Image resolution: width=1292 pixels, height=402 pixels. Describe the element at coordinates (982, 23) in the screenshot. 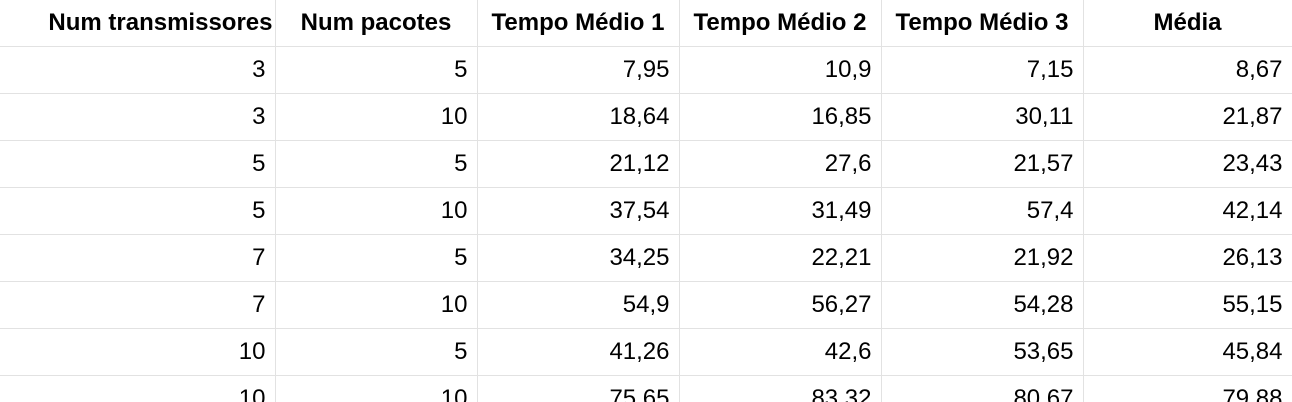

I see `header-cell-tempo-medio-3: Tempo Médio 3` at that location.